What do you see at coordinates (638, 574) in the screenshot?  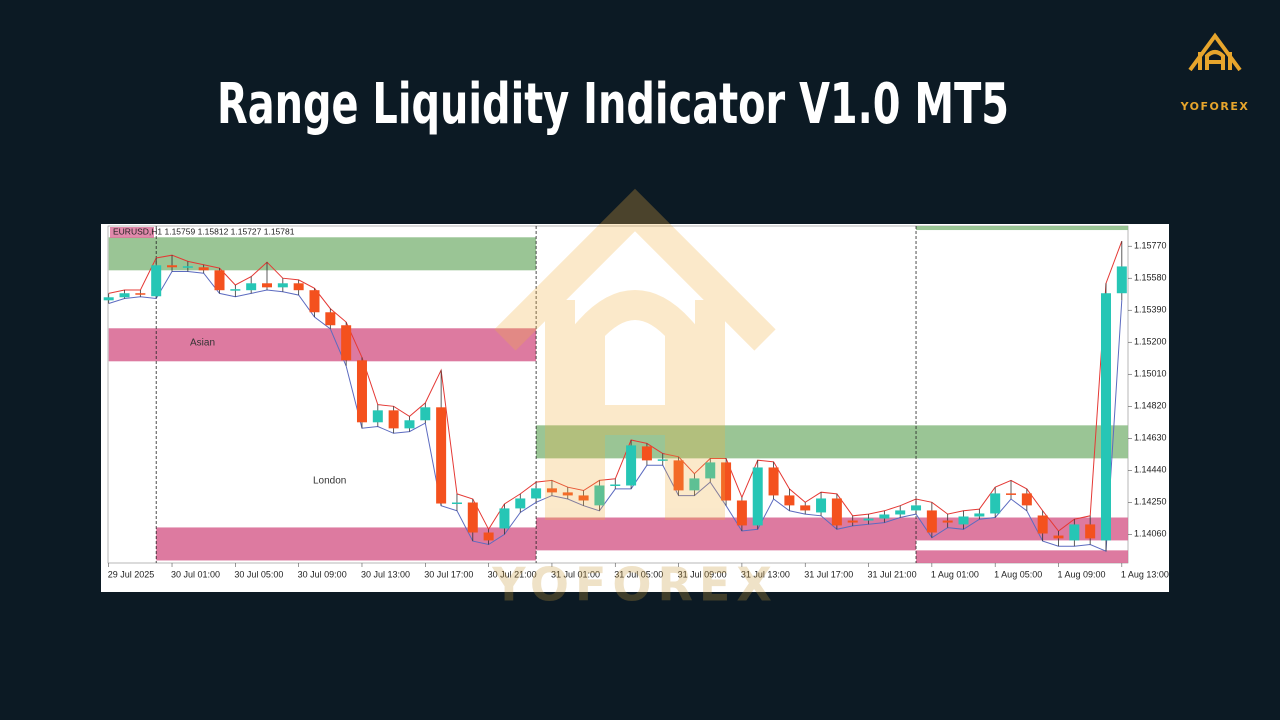 I see `x-tick-label: 31 Jul 05:00` at bounding box center [638, 574].